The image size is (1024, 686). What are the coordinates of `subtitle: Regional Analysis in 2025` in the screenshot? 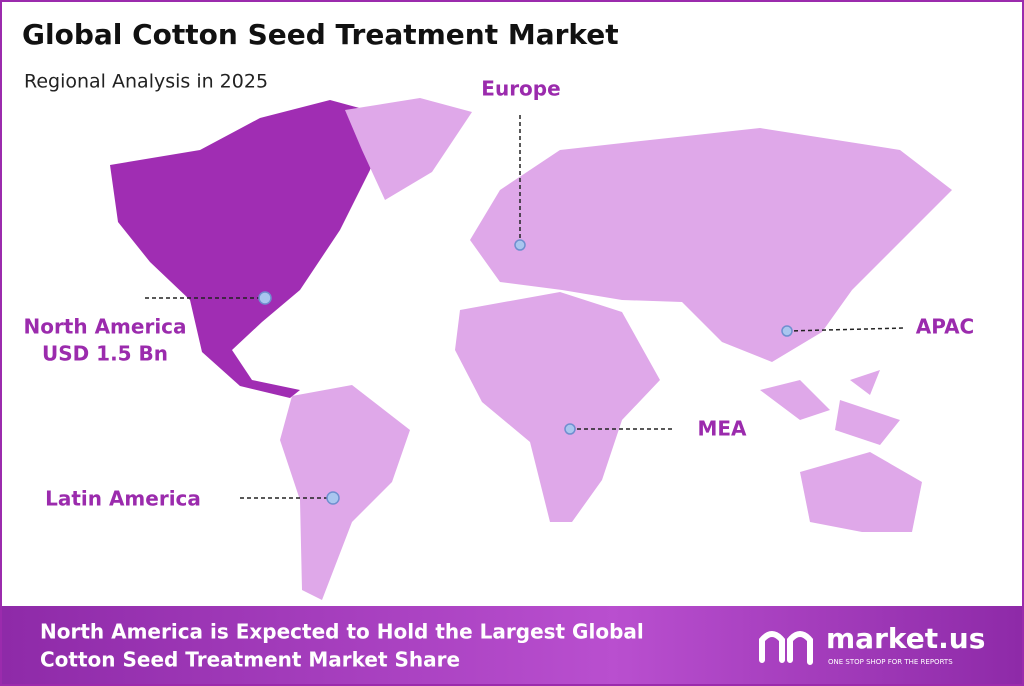 It's located at (146, 82).